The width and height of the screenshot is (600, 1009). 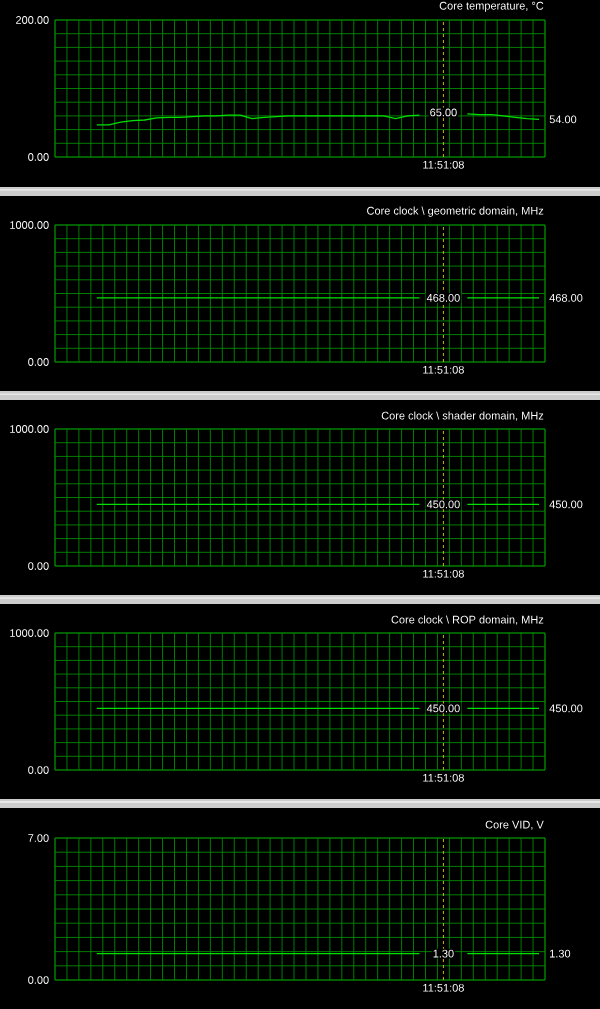 What do you see at coordinates (38, 838) in the screenshot?
I see `y-tick-label: 7.00` at bounding box center [38, 838].